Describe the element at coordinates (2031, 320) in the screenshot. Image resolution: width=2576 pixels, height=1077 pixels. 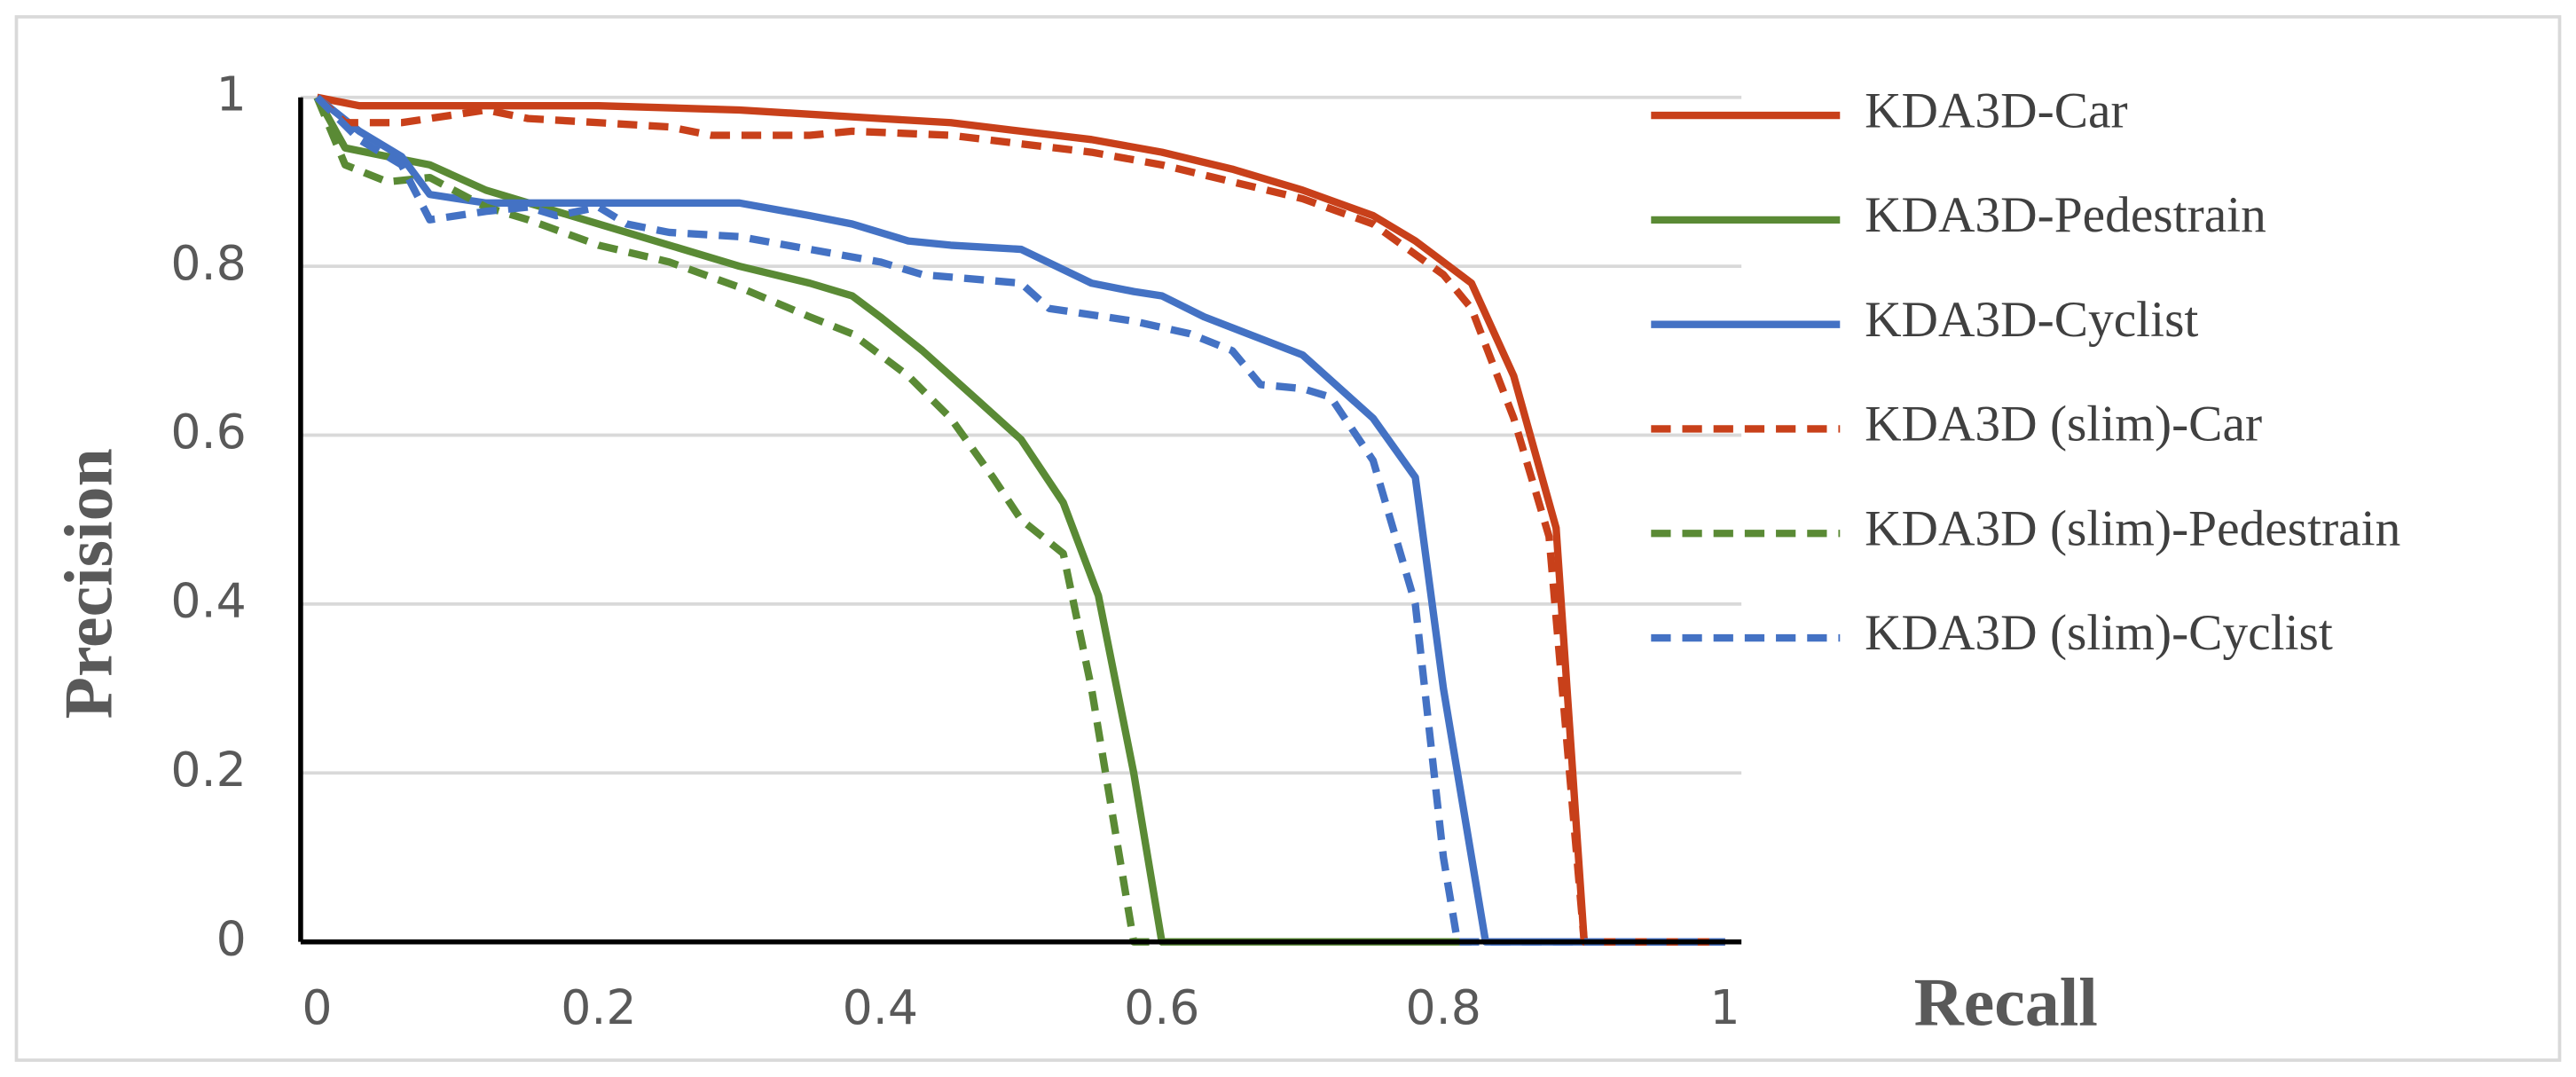
I see `legend-label: KDA3D-Cyclist` at that location.